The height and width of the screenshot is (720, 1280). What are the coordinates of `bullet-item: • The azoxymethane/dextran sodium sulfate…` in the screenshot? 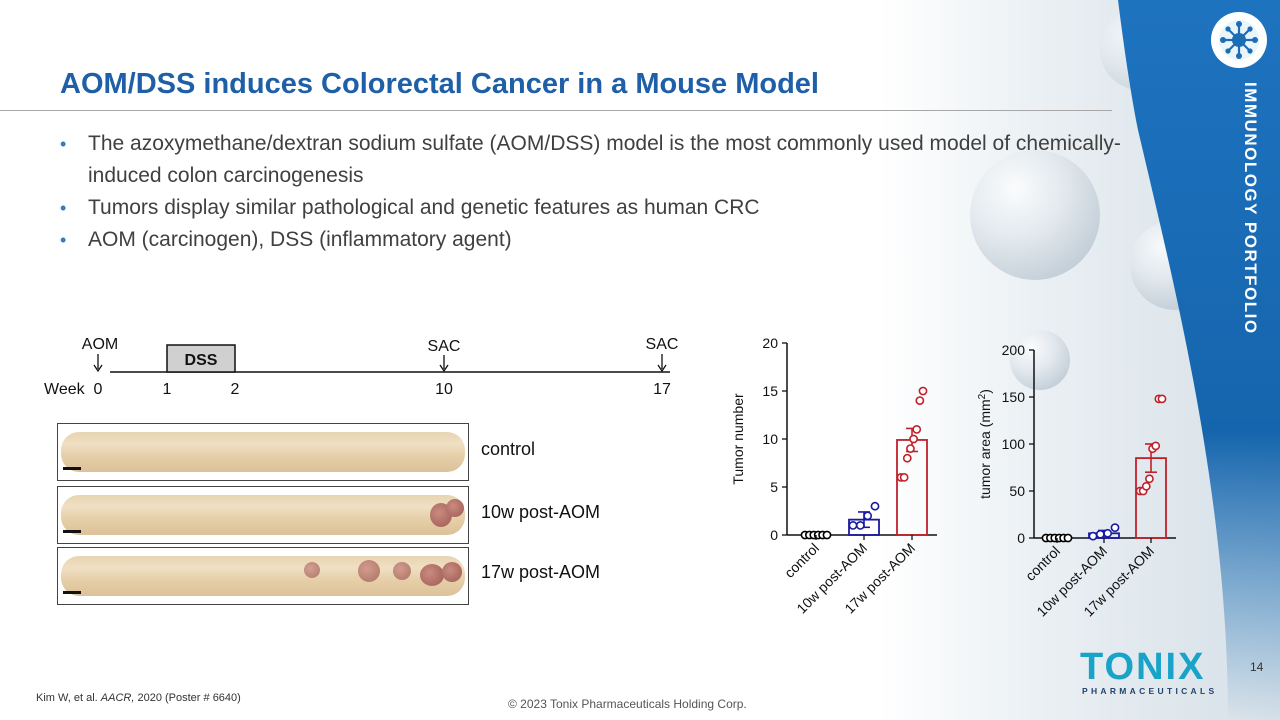 It's located at (595, 160).